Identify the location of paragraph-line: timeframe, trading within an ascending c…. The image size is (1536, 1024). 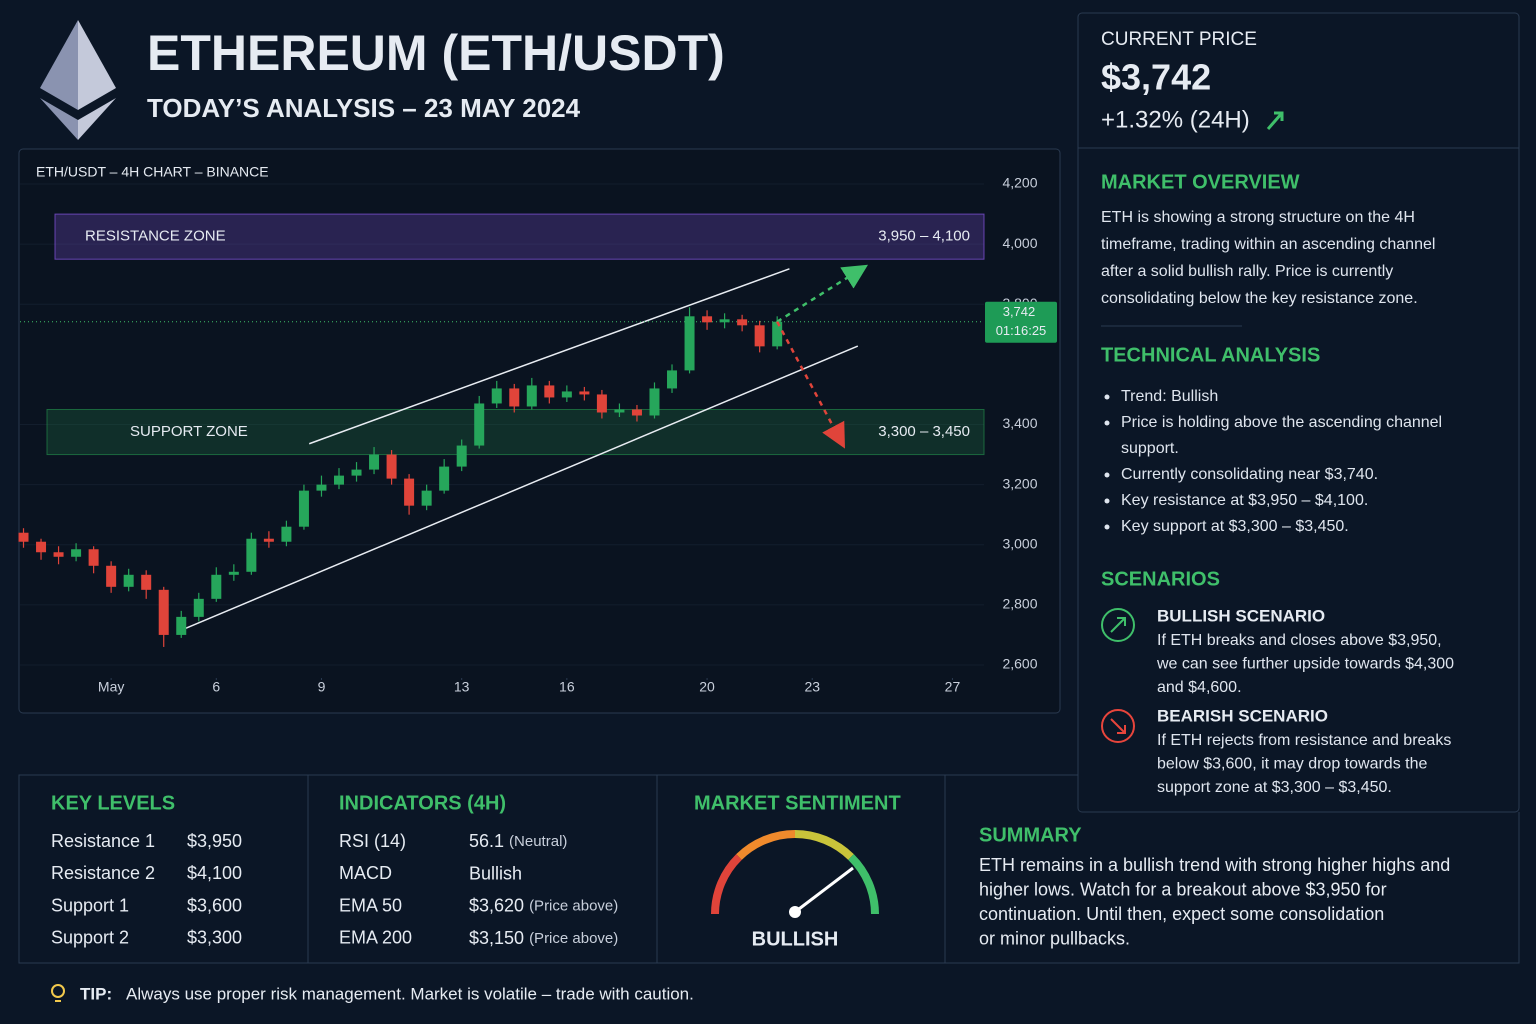
(1268, 244).